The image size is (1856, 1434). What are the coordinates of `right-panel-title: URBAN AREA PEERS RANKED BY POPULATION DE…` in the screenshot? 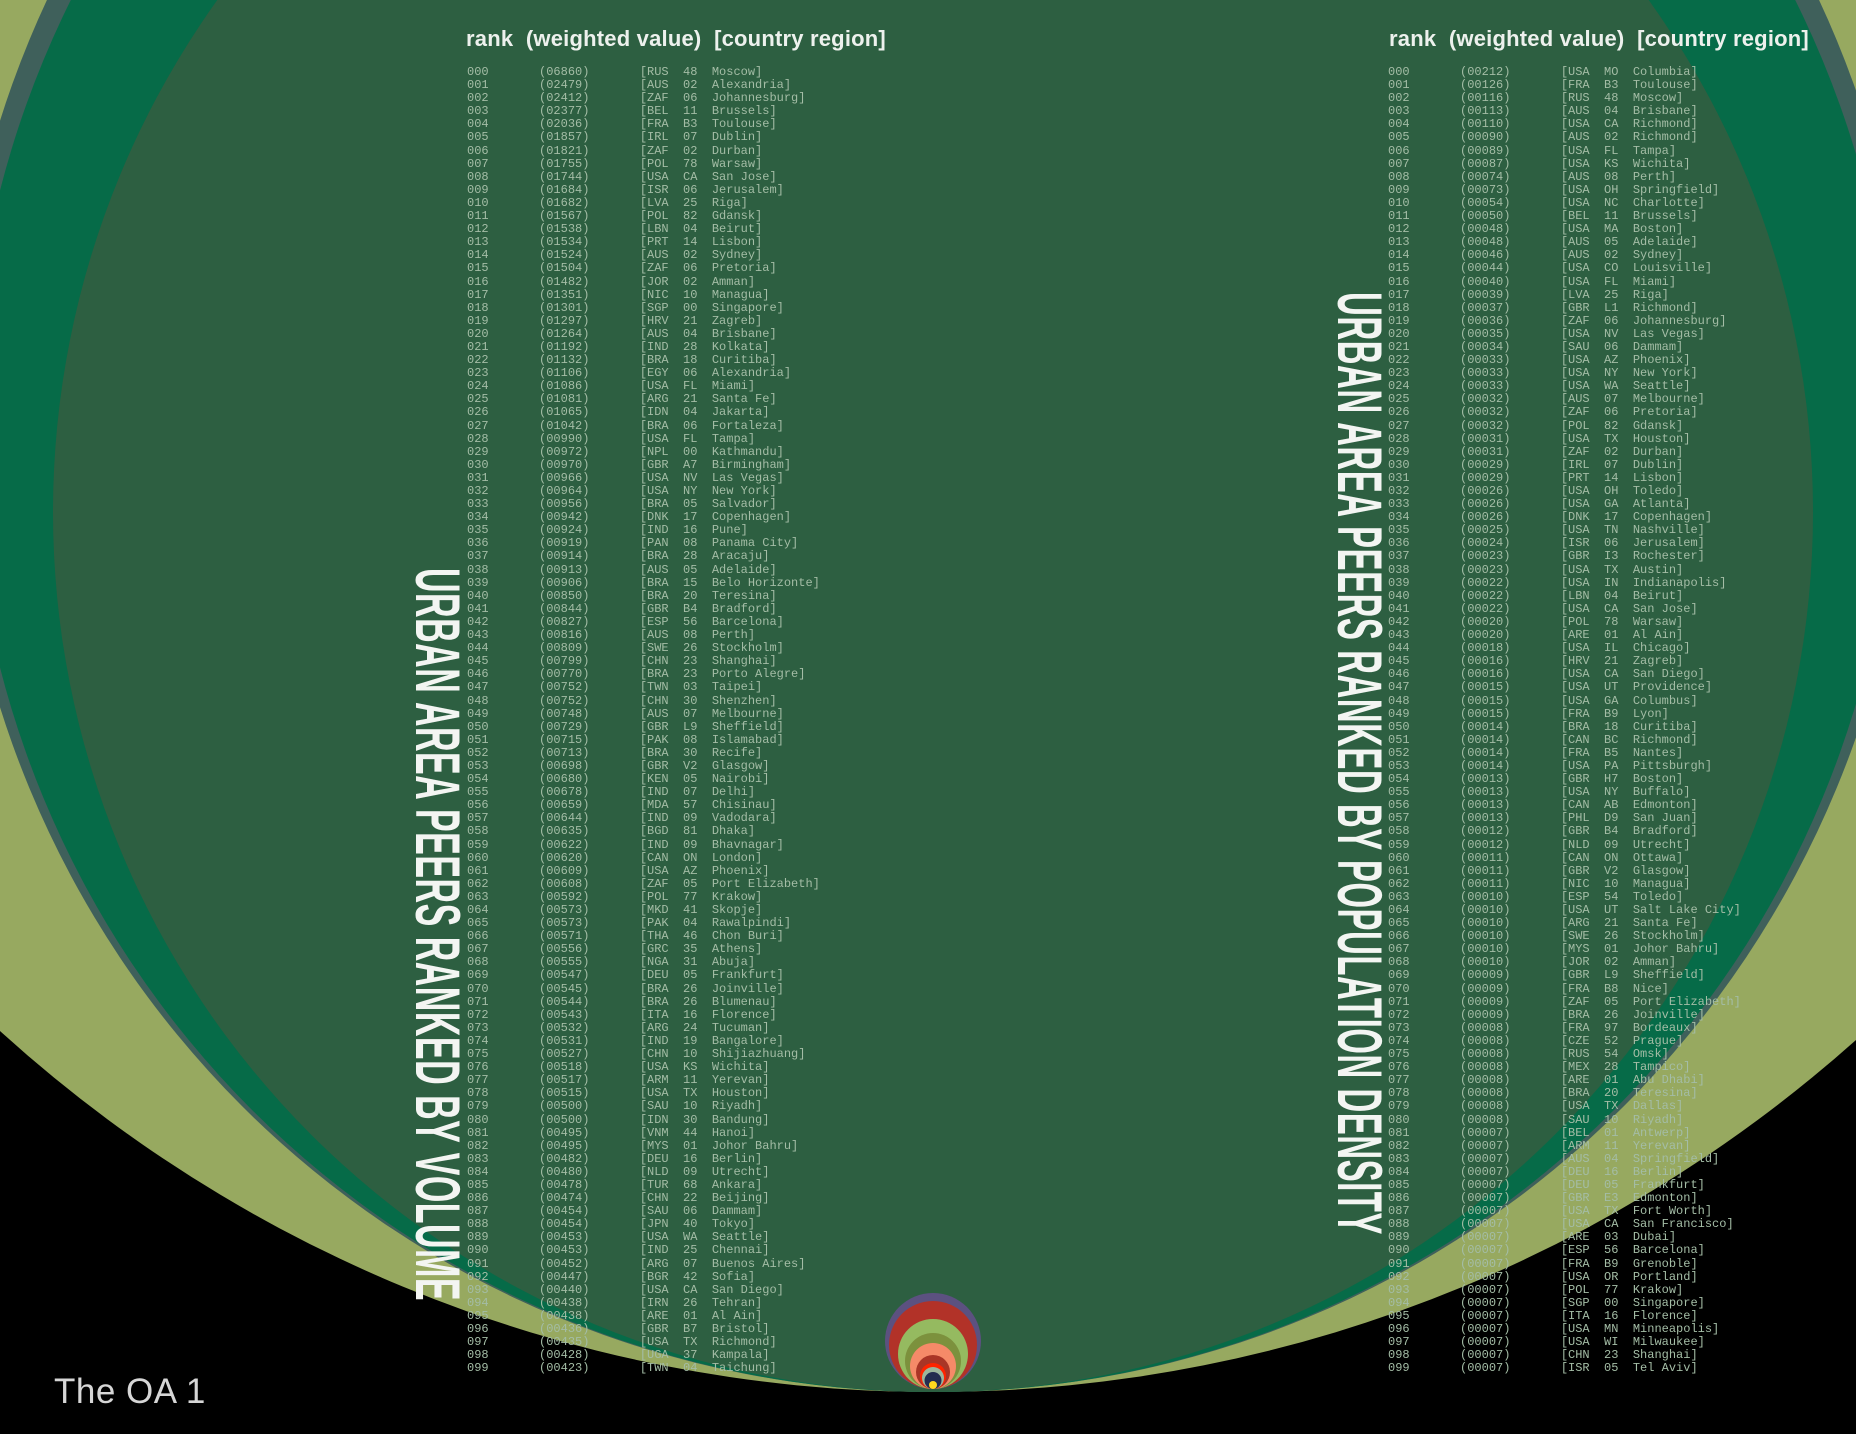 It's located at (1359, 763).